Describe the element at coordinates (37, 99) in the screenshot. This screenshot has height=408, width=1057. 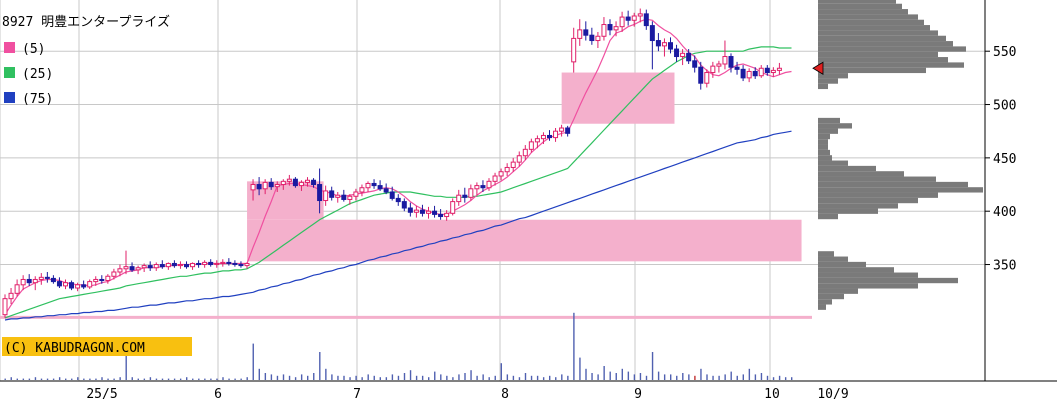
I see `legend-label-ma75: (75)` at that location.